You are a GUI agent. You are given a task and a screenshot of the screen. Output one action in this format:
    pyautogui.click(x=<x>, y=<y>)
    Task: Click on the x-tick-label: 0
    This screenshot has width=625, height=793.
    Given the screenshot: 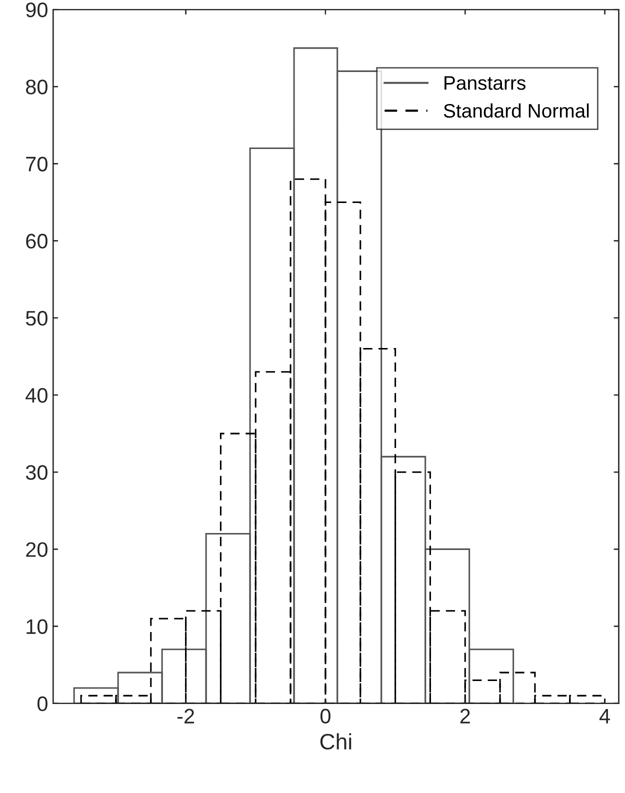 What is the action you would take?
    pyautogui.click(x=325, y=716)
    